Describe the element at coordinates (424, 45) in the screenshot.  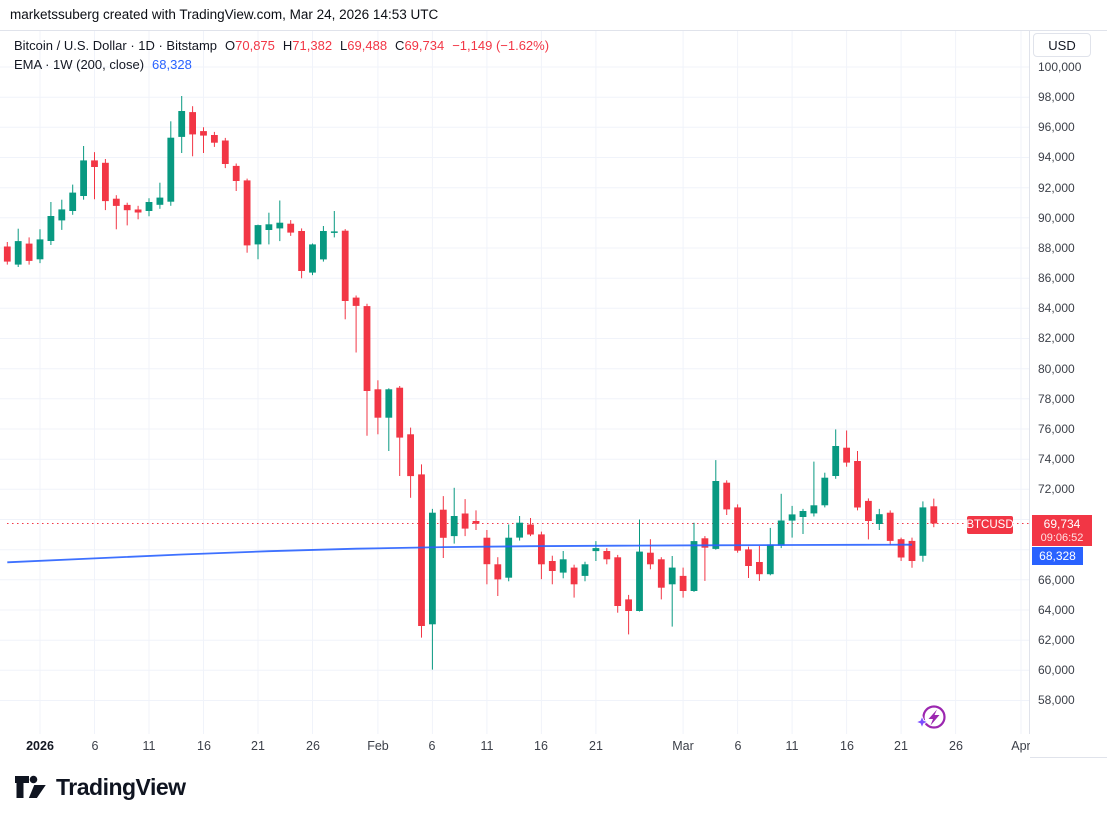
I see `ohlc-value: 69,734` at that location.